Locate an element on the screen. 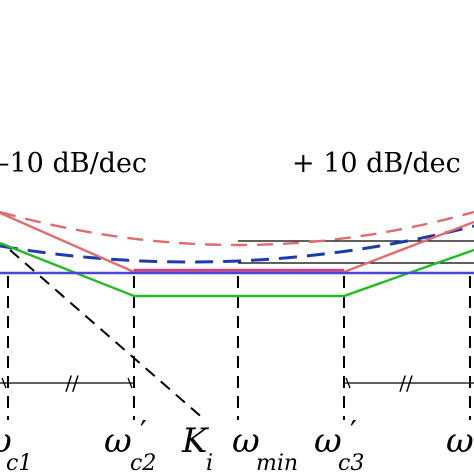 The image size is (474, 474). label-omega-min: ω min is located at coordinates (265, 447).